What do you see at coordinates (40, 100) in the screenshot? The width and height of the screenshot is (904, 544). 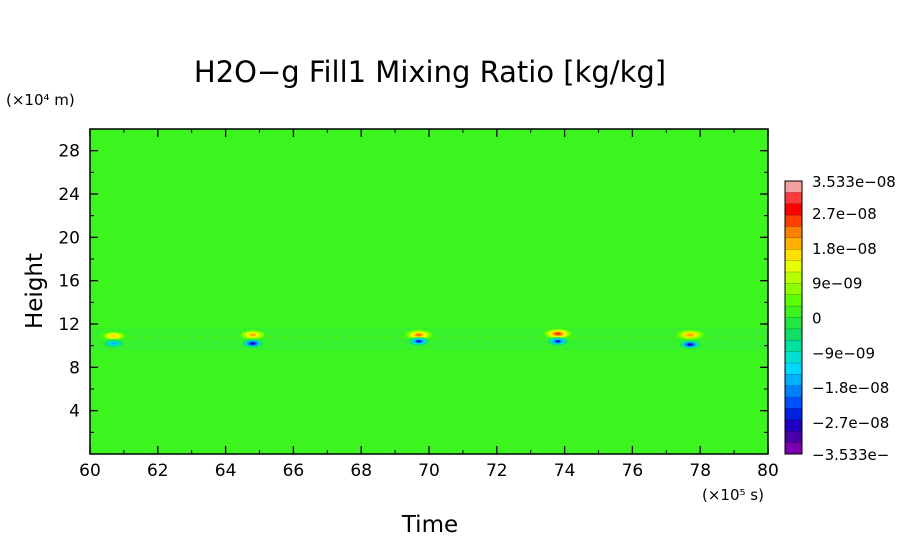 I see `y-axis-unit: (×10⁴ m)` at bounding box center [40, 100].